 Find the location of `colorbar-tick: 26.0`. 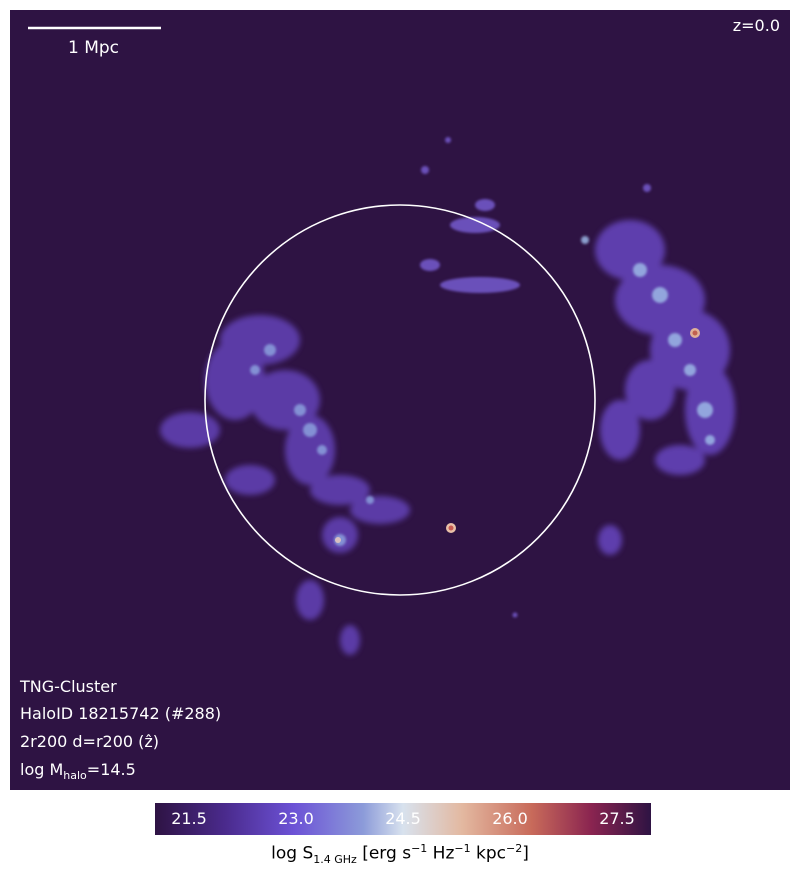

colorbar-tick: 26.0 is located at coordinates (510, 818).